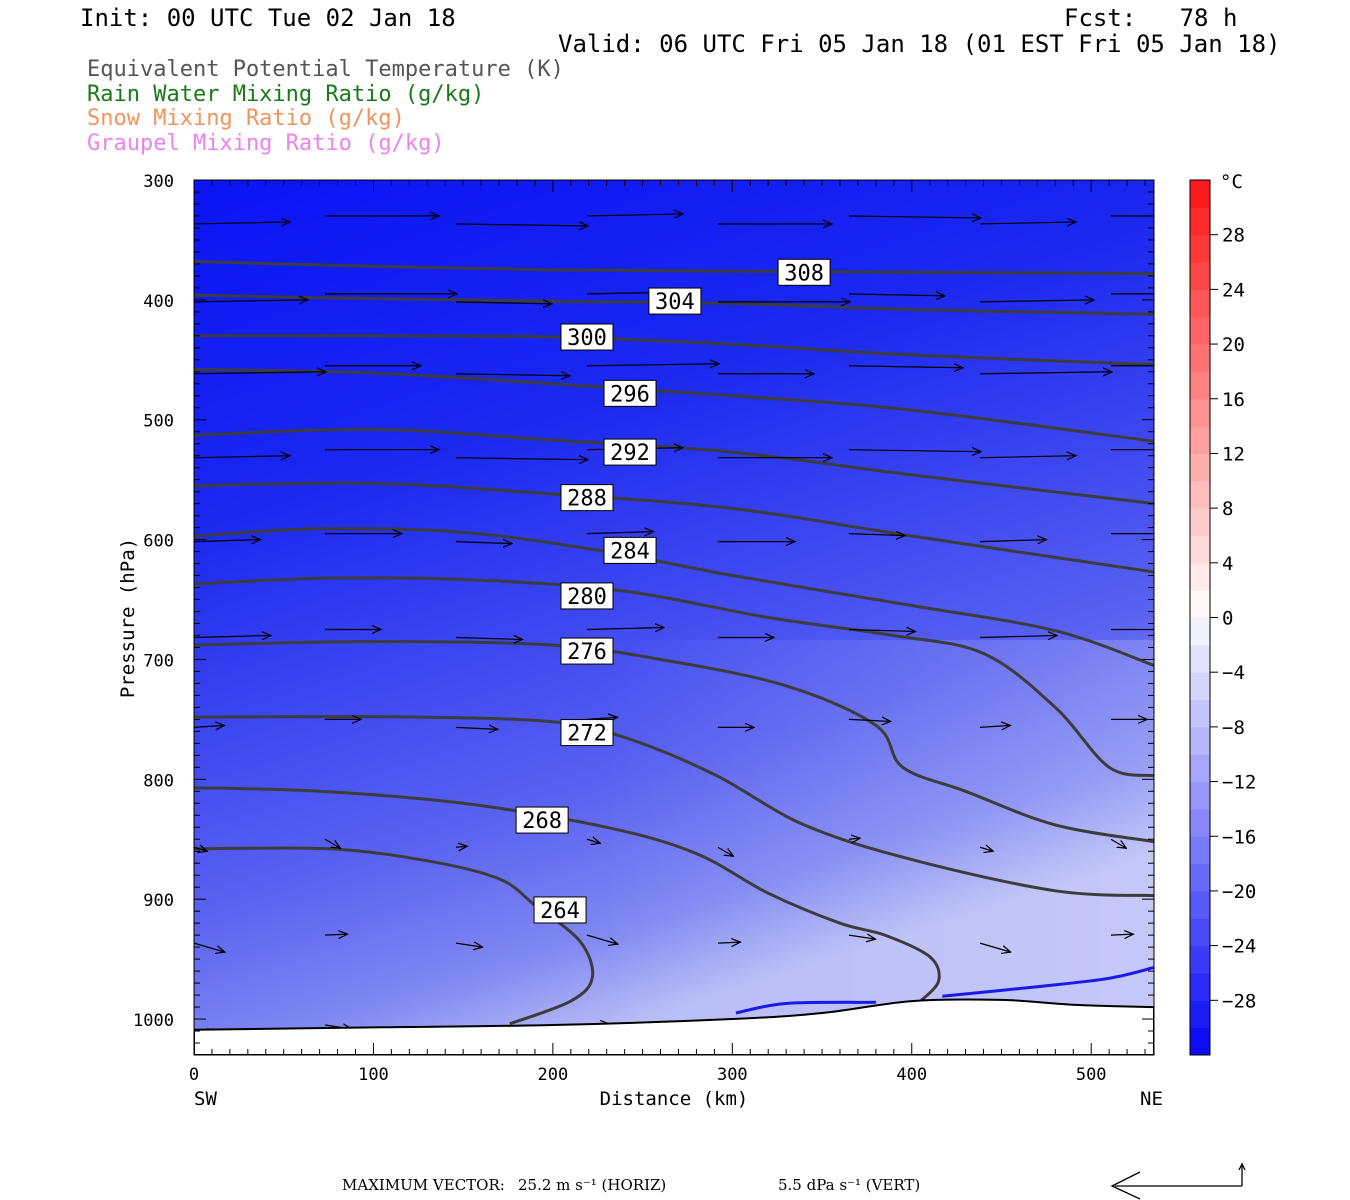  What do you see at coordinates (158, 302) in the screenshot?
I see `y-tick-label: 400` at bounding box center [158, 302].